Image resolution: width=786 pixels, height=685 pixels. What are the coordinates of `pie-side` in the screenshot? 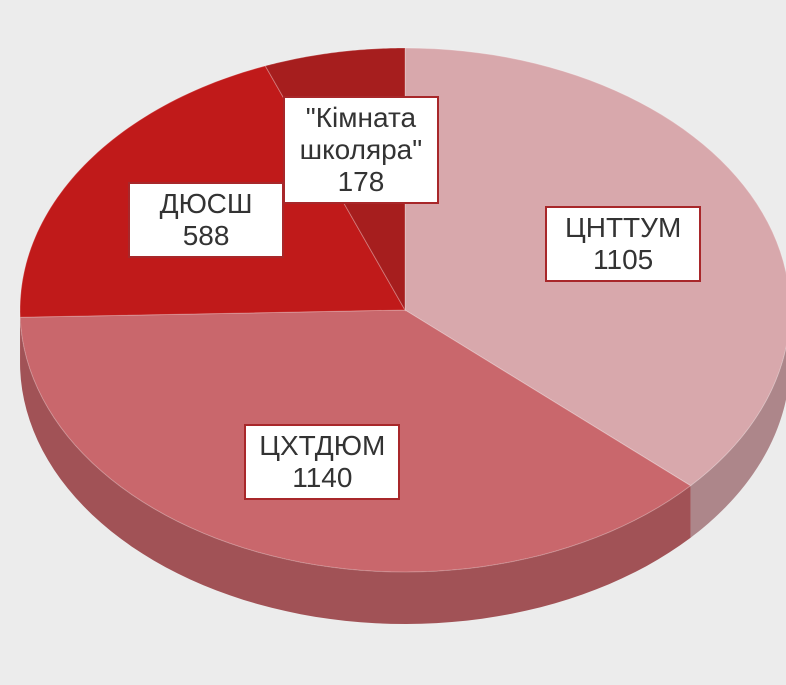 It's located at (738, 442).